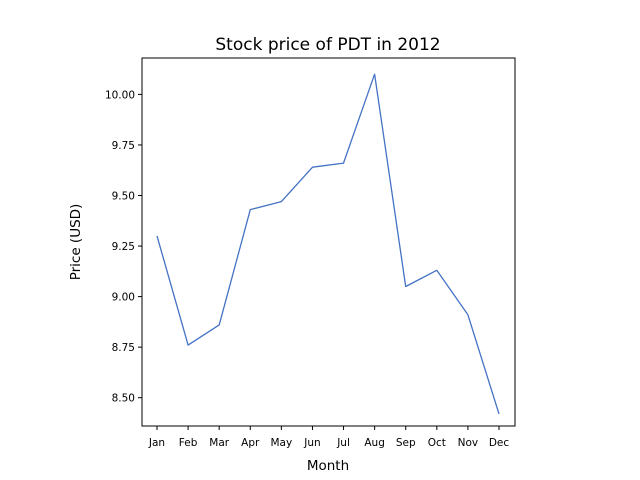 The width and height of the screenshot is (640, 480). Describe the element at coordinates (123, 146) in the screenshot. I see `y-tick-label: 9.75` at that location.